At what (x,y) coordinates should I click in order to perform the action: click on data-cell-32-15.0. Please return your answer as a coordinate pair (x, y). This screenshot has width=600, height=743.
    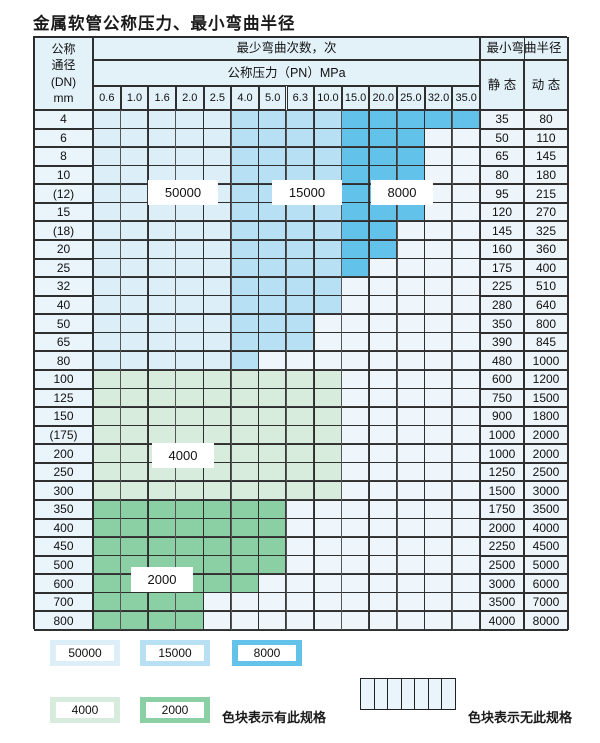
    Looking at the image, I should click on (355, 286).